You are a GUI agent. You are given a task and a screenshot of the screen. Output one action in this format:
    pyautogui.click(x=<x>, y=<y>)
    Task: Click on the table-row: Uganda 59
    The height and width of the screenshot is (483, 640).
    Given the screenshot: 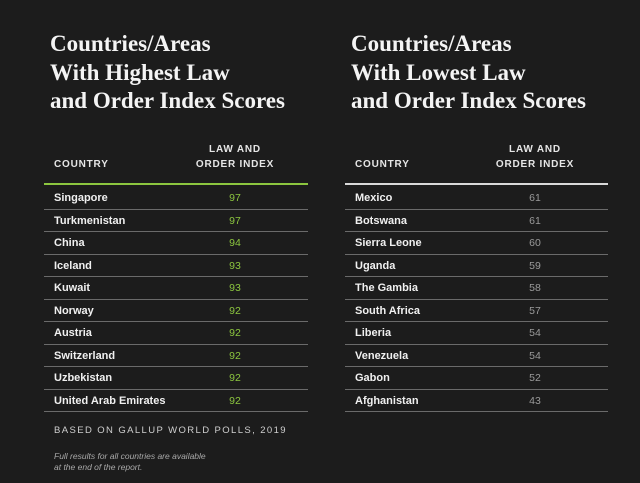 What is the action you would take?
    pyautogui.click(x=476, y=266)
    